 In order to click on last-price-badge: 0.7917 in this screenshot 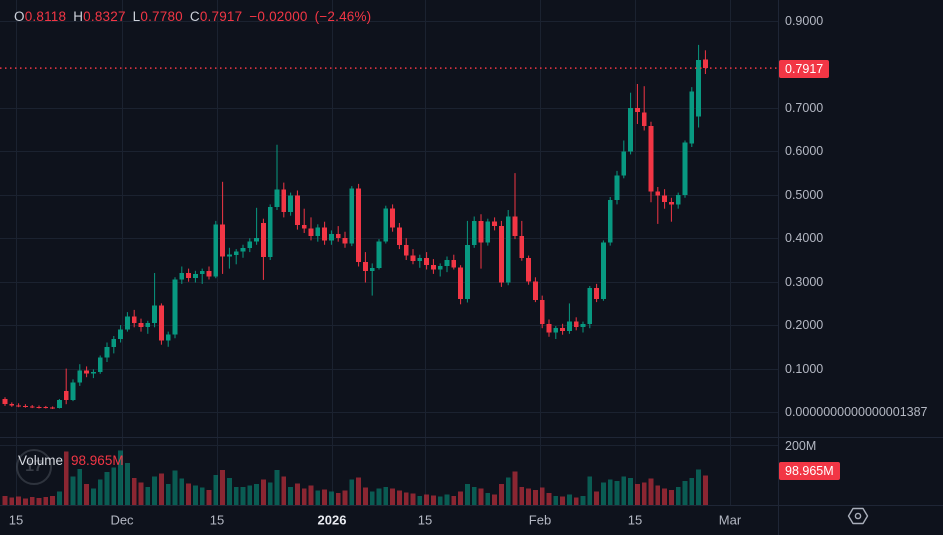, I will do `click(804, 69)`.